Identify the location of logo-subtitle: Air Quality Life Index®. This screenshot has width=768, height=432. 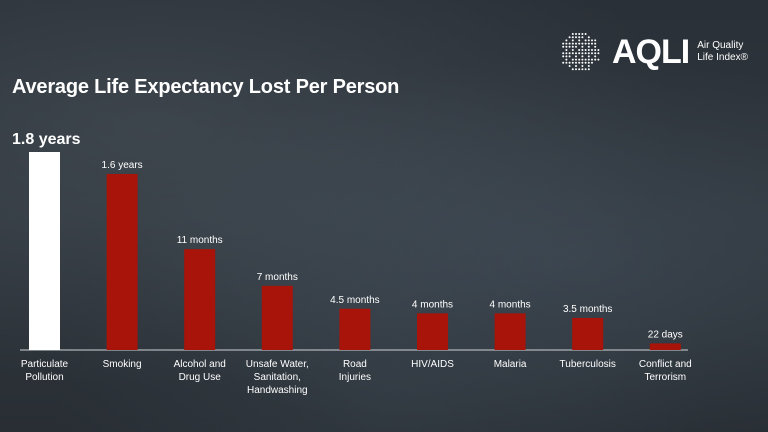
(722, 52).